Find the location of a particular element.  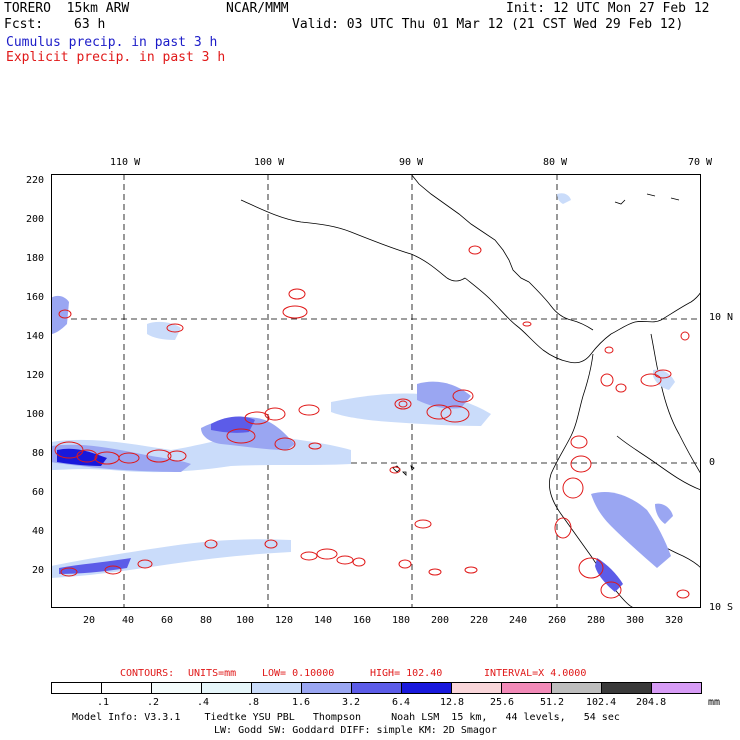

model-title: TORERO 15km ARW is located at coordinates (67, 8).